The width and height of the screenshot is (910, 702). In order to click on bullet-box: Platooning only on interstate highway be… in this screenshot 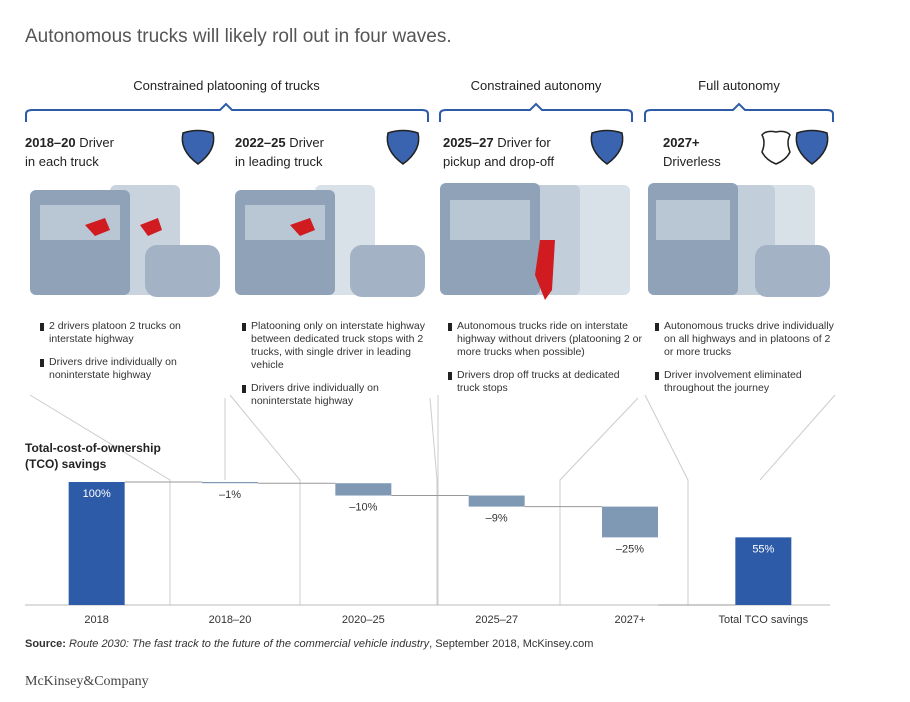, I will do `click(334, 364)`.